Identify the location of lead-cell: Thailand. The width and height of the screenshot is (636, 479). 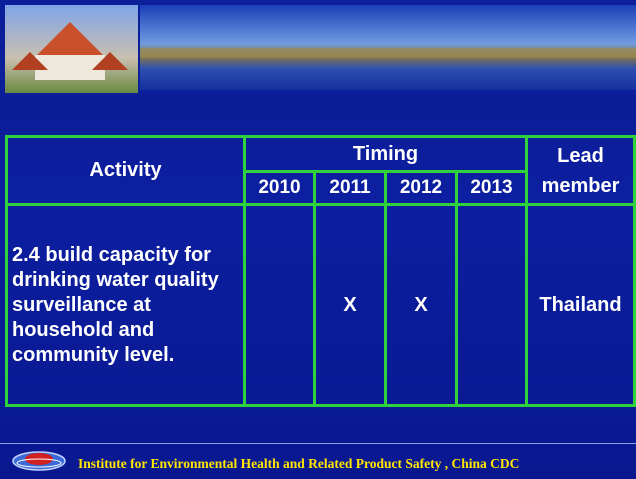
(580, 305).